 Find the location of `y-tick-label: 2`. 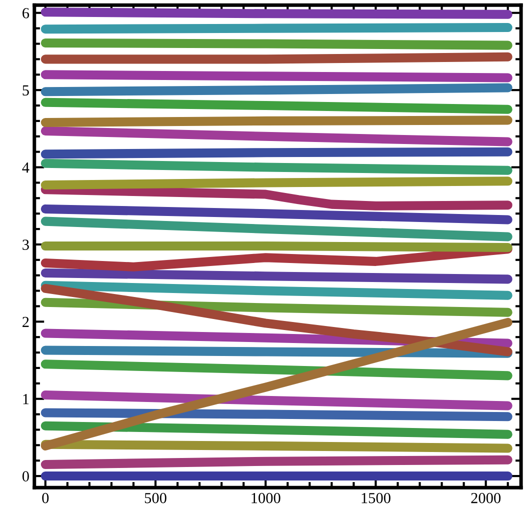

y-tick-label: 2 is located at coordinates (25, 321).